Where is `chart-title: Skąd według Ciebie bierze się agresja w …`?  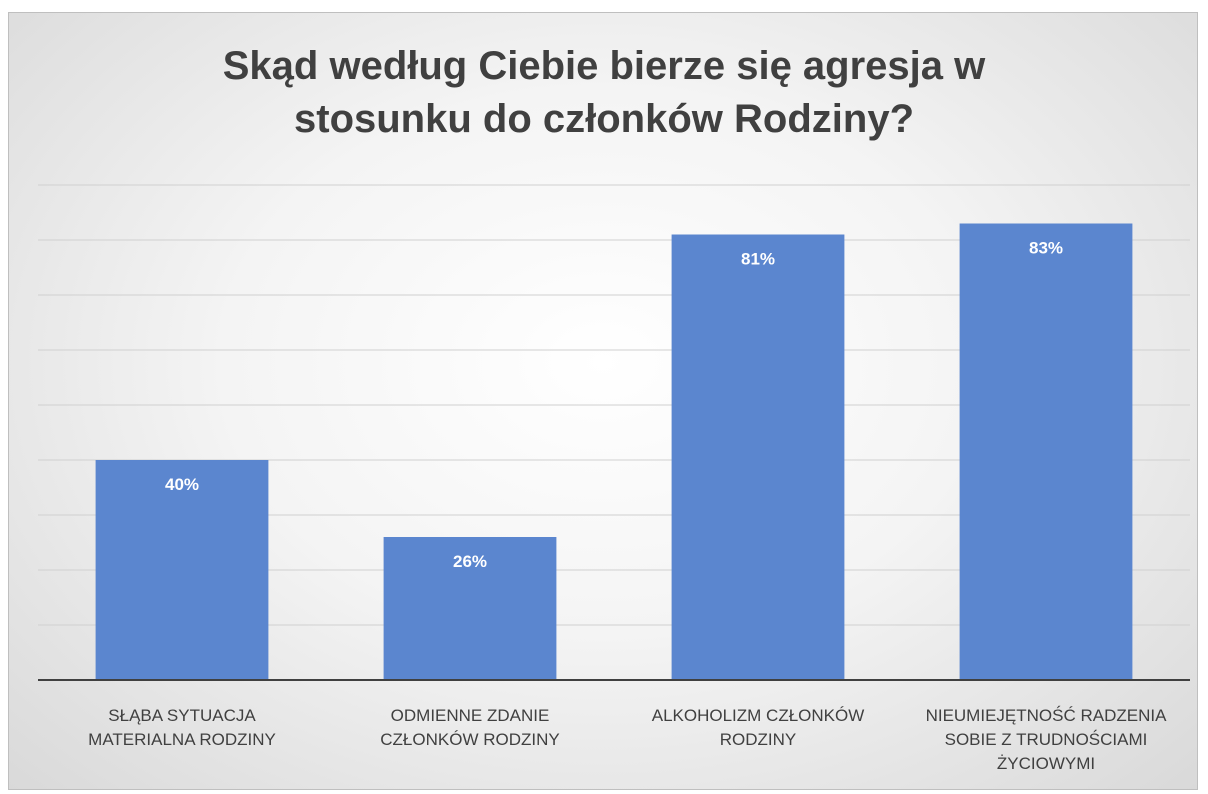 chart-title: Skąd według Ciebie bierze się agresja w … is located at coordinates (604, 92).